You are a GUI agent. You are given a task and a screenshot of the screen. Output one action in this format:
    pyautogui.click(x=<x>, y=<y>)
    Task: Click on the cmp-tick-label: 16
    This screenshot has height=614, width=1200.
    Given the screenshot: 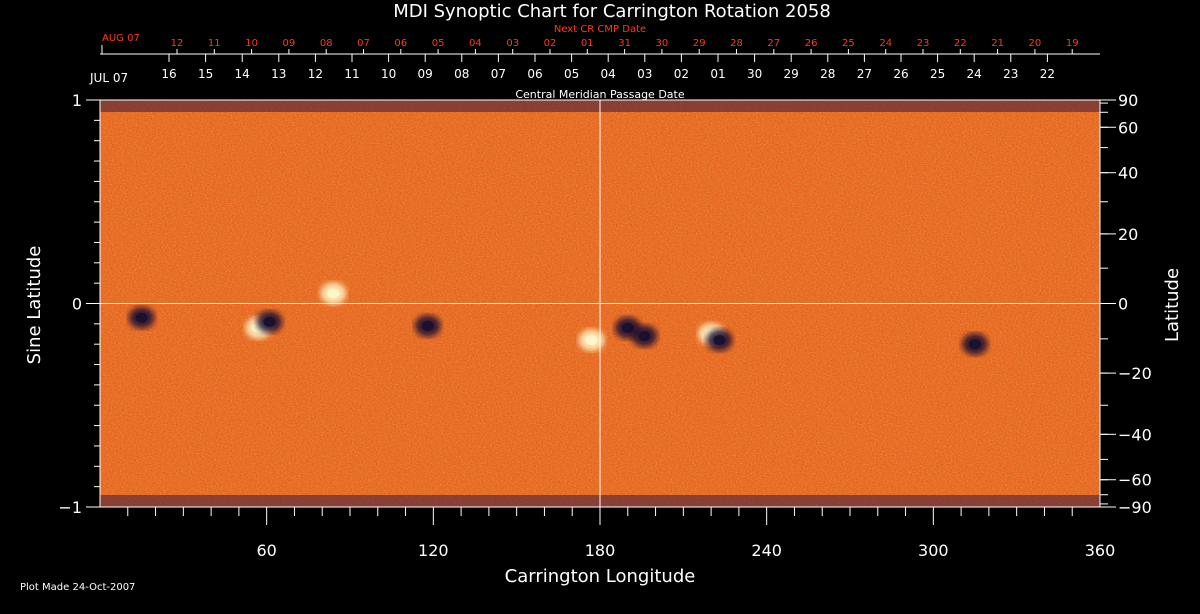 What is the action you would take?
    pyautogui.click(x=168, y=74)
    